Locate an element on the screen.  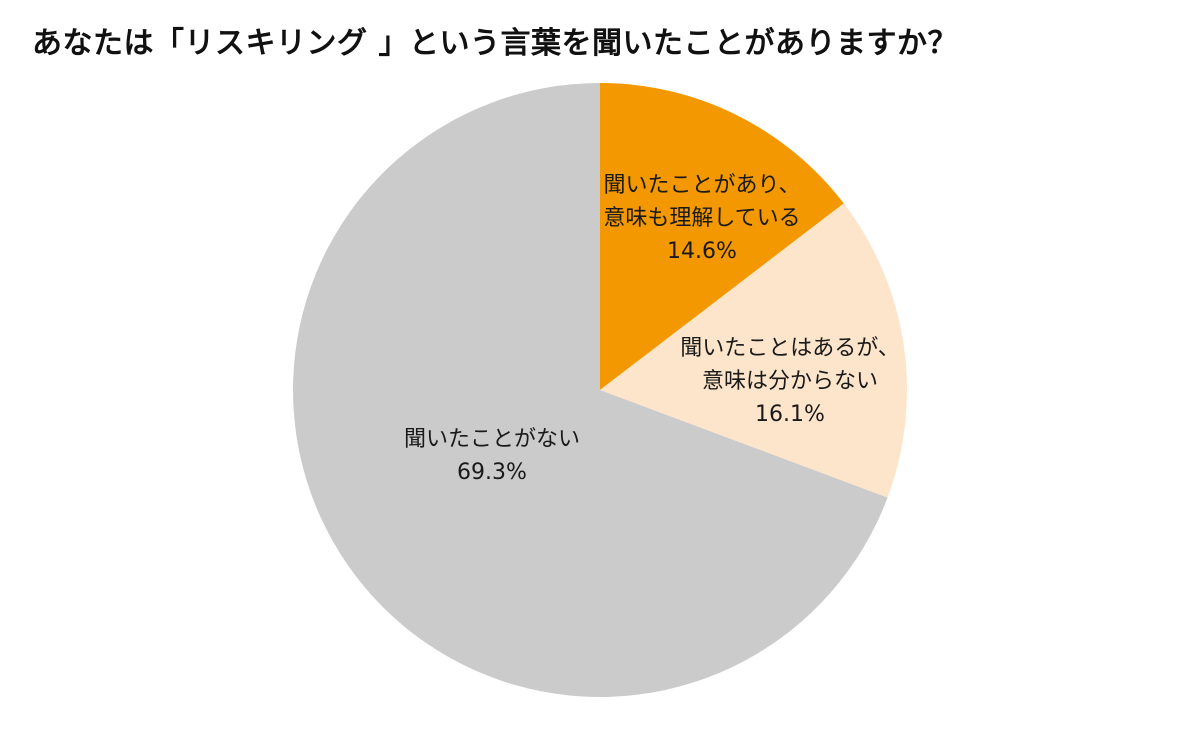
slice-category-label-2: 意味は分からない is located at coordinates (790, 381).